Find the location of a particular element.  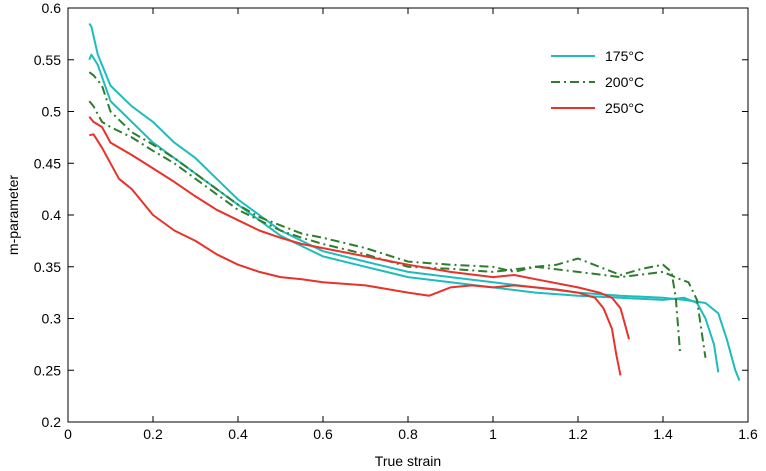

y-tick-label: 0.2 is located at coordinates (52, 422).